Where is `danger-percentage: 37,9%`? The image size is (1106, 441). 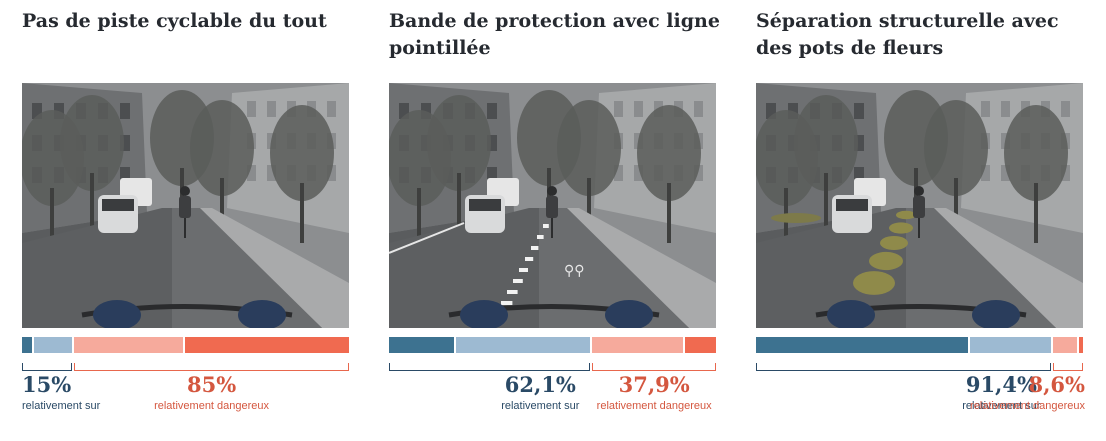
danger-percentage: 37,9% is located at coordinates (654, 384).